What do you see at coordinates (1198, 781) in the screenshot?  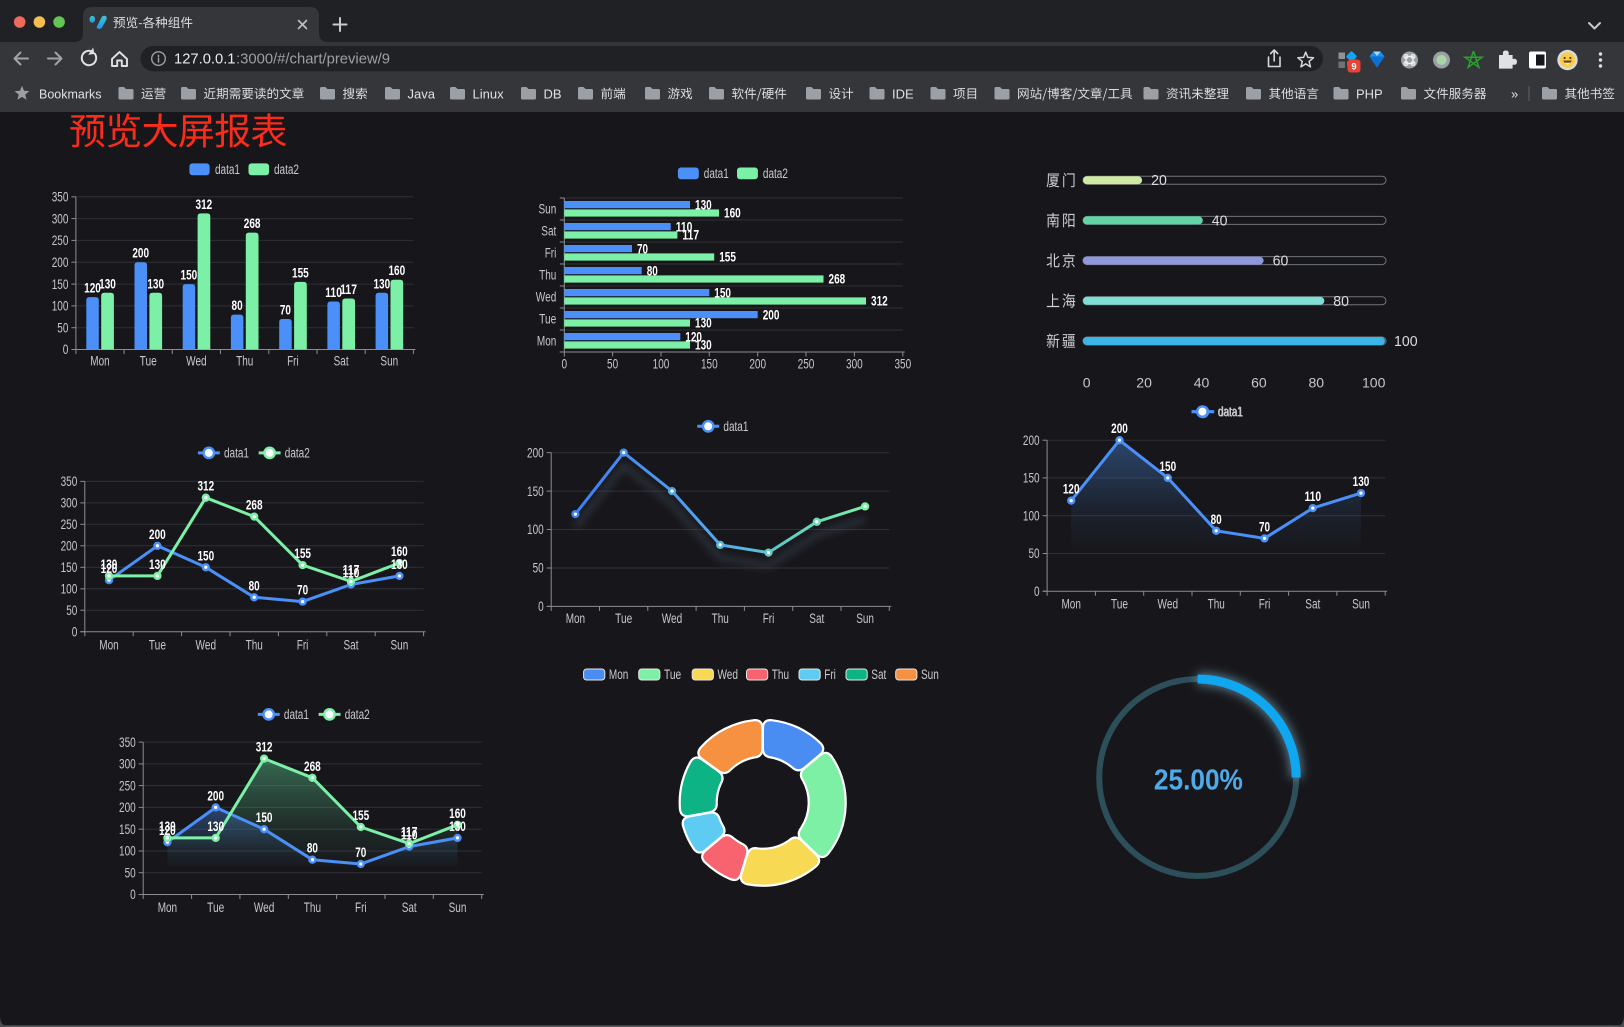 I see `svg-text: 25.00%` at bounding box center [1198, 781].